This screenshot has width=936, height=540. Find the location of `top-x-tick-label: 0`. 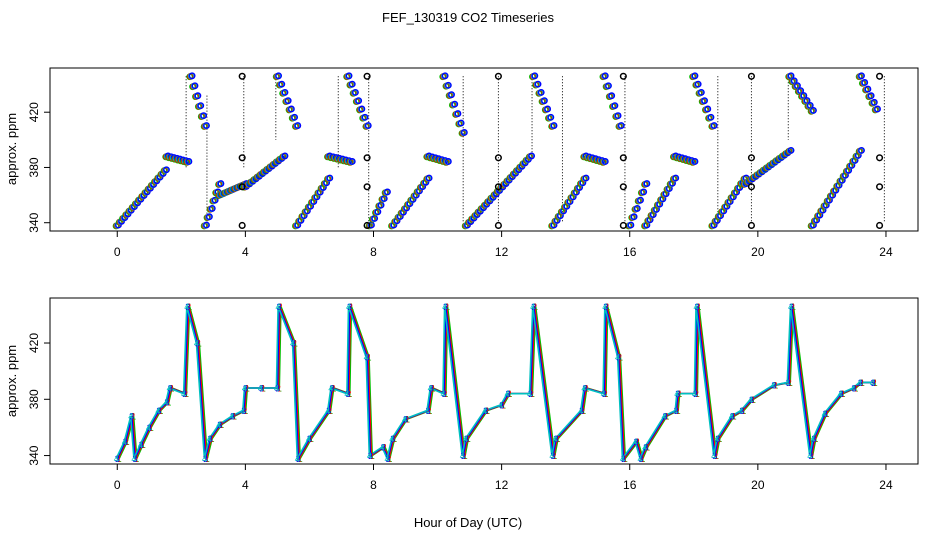

top-x-tick-label: 0 is located at coordinates (117, 252).